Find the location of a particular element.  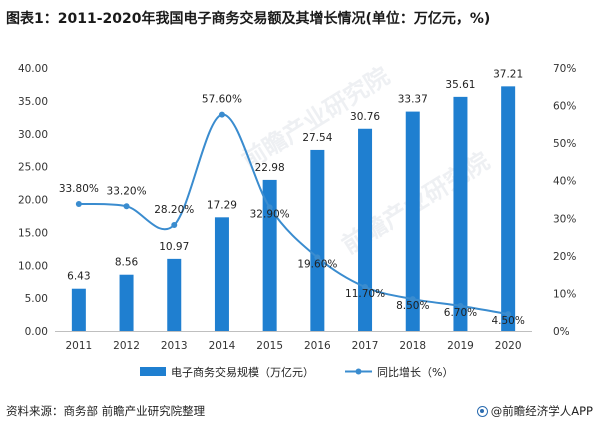

x-tick-label: 2014 is located at coordinates (222, 346).